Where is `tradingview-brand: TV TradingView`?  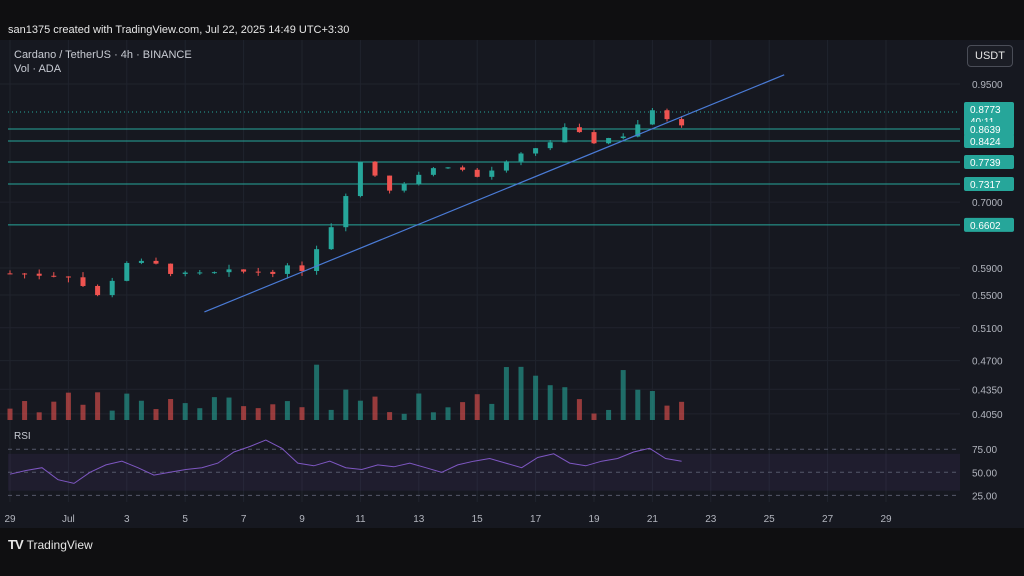
tradingview-brand: TV TradingView is located at coordinates (50, 544).